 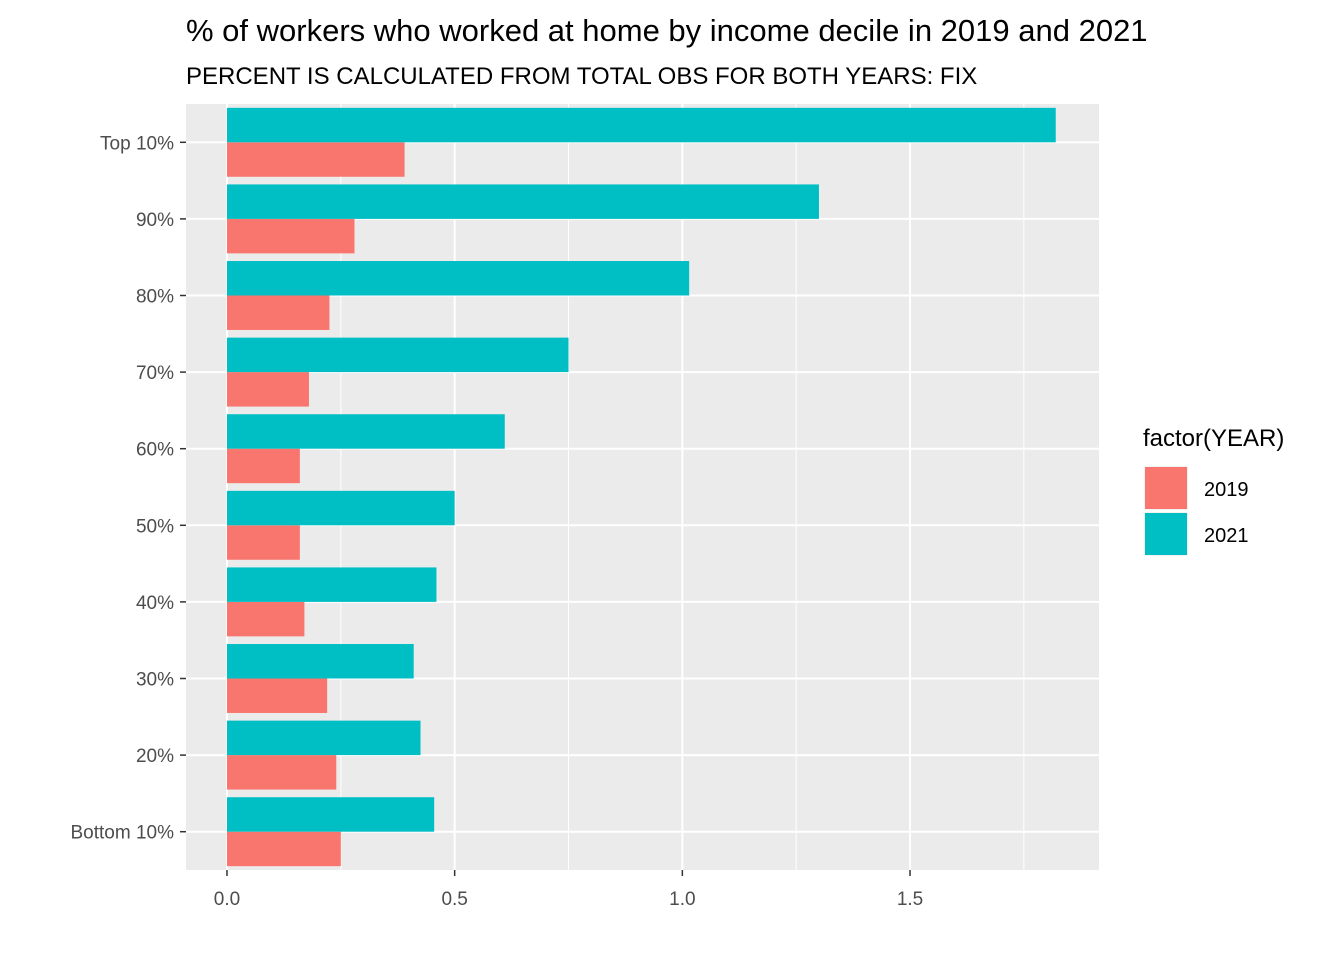 What do you see at coordinates (155, 680) in the screenshot?
I see `y-tick-label: 30%` at bounding box center [155, 680].